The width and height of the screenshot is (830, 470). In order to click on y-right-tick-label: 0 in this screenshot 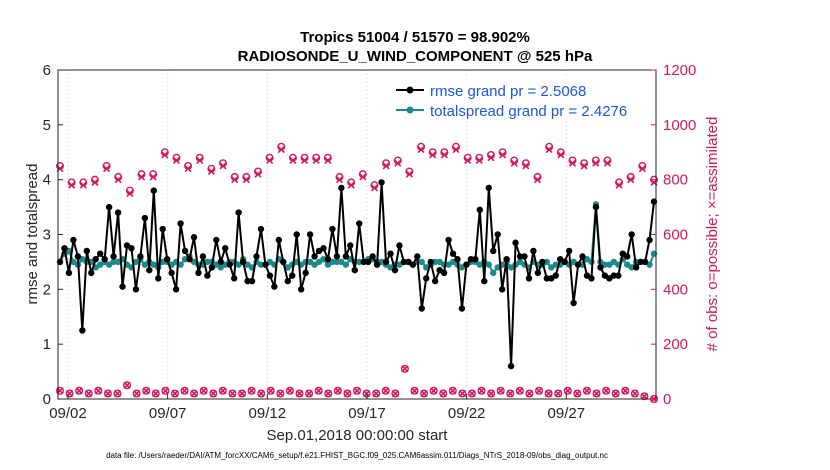, I will do `click(667, 399)`.